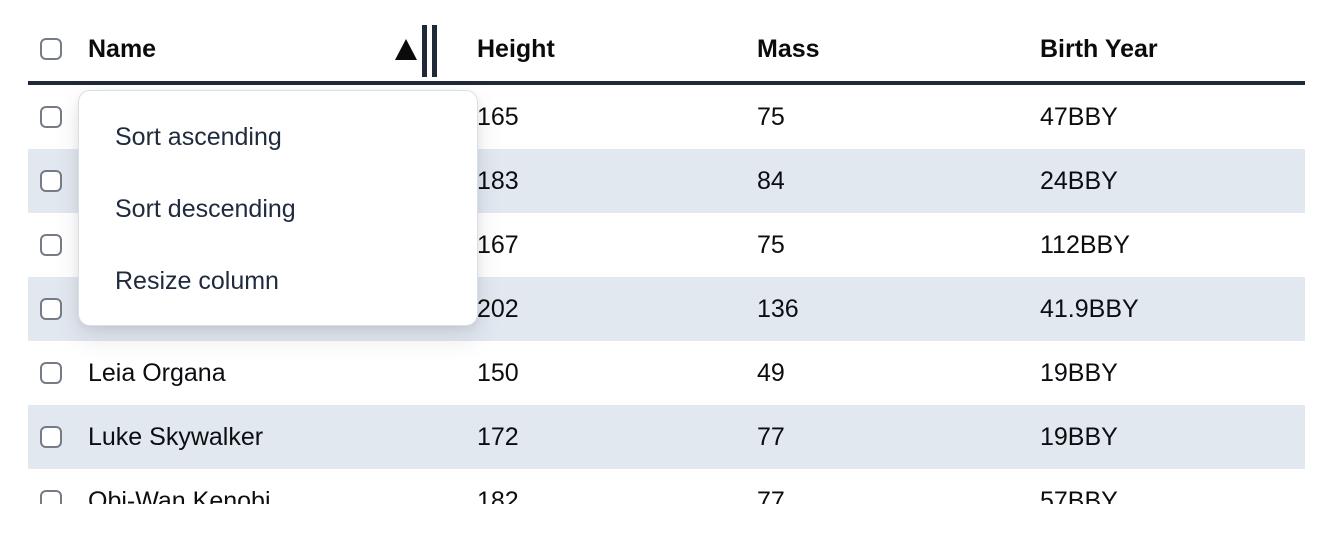 The height and width of the screenshot is (536, 1330). I want to click on cell-height: 165, so click(498, 116).